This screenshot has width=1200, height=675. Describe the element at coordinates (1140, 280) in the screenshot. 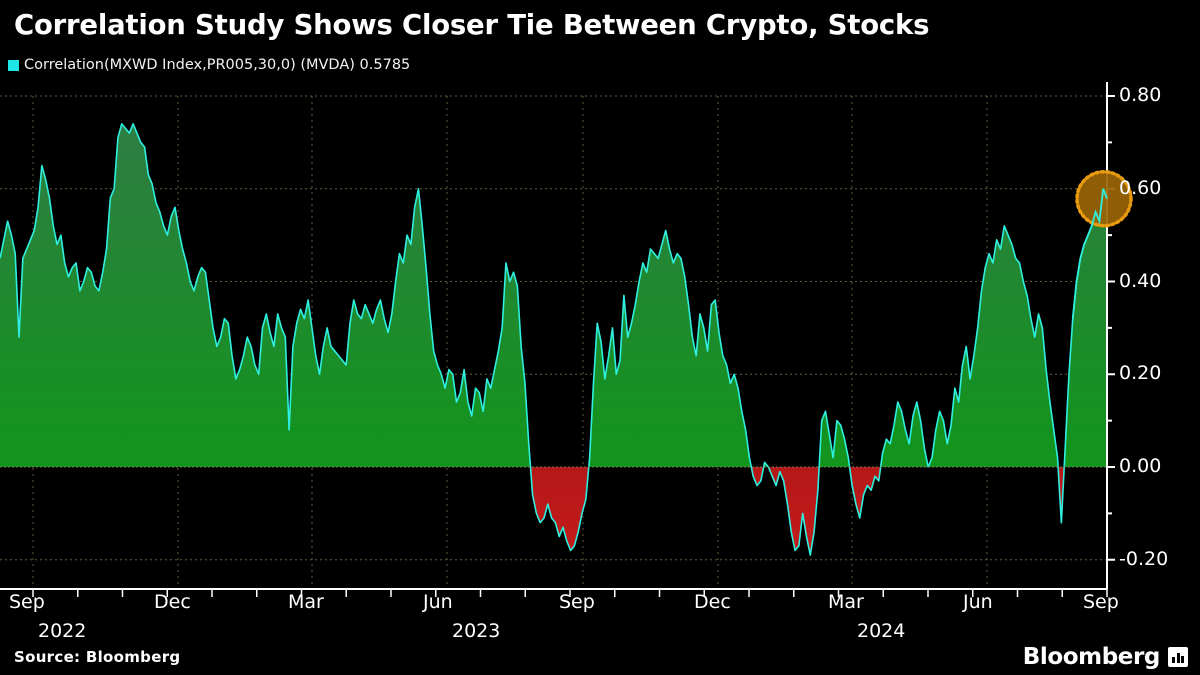

I see `y-axis-tick-label: 0.40` at that location.